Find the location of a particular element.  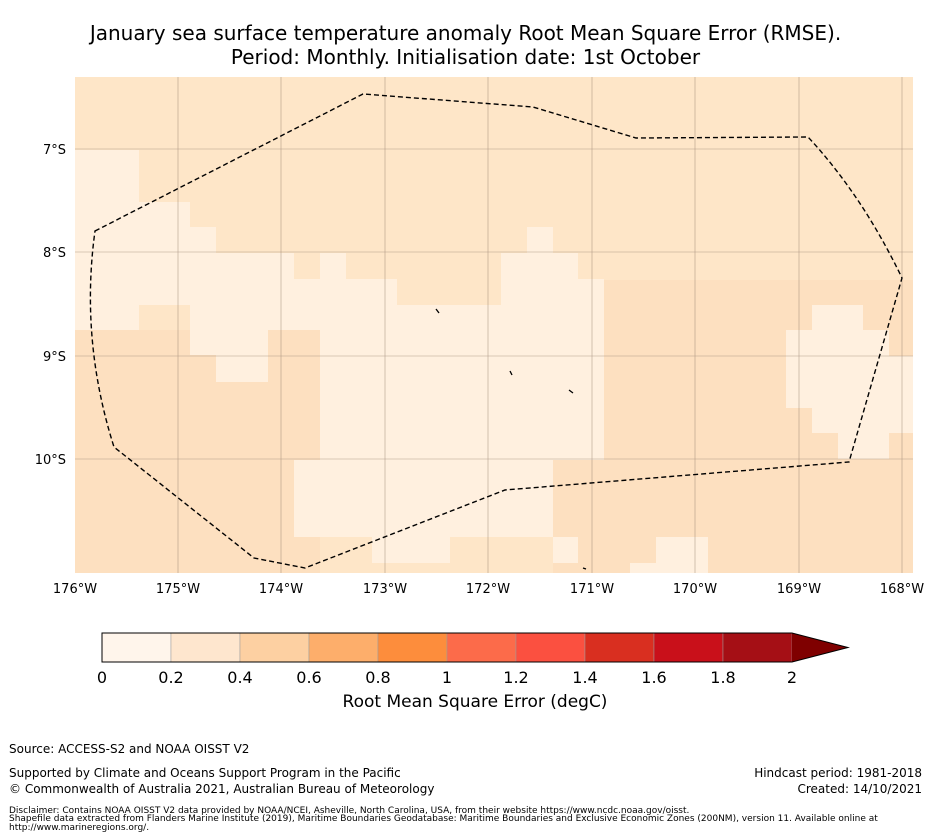

lon-label: 175°W is located at coordinates (178, 589).